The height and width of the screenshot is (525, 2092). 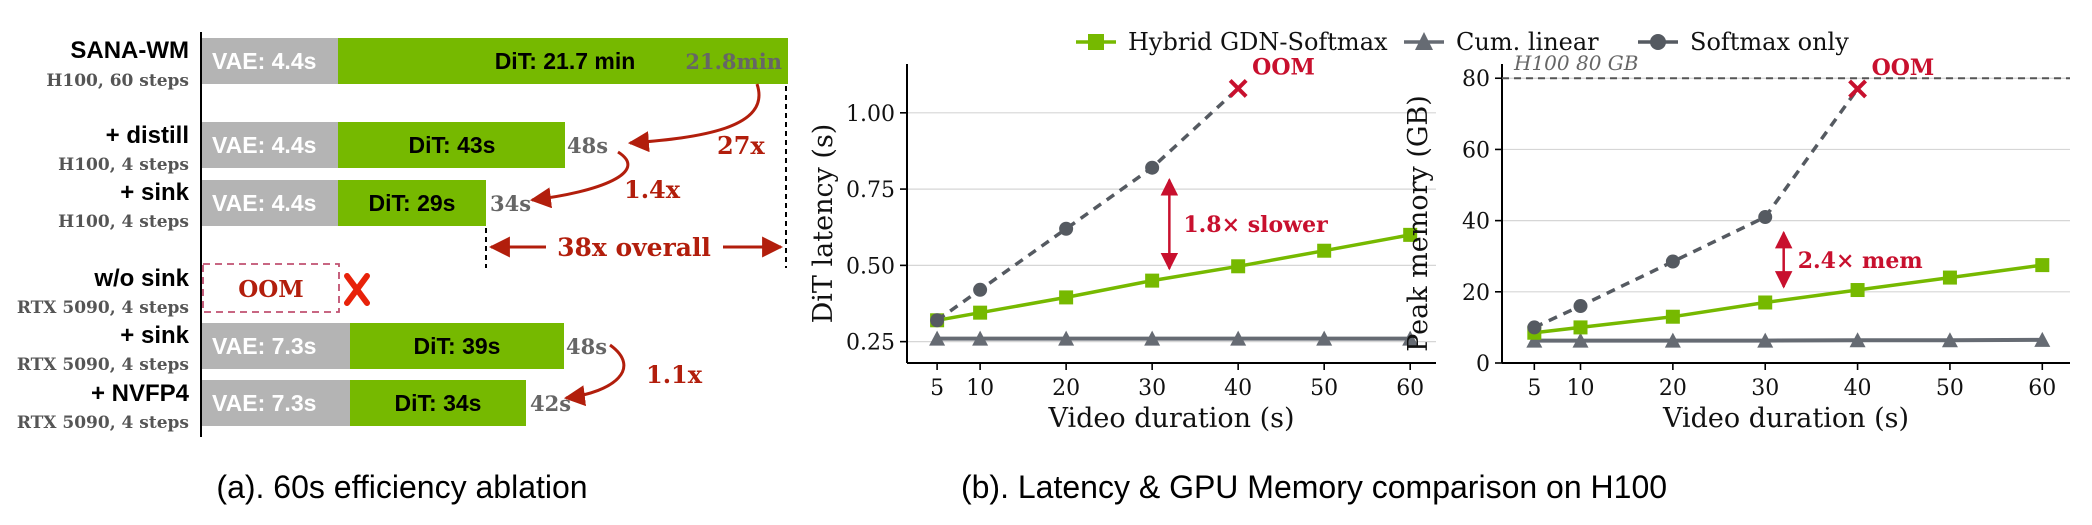 I want to click on vae-label-nvfp4: VAE: 7.3s, so click(x=264, y=403).